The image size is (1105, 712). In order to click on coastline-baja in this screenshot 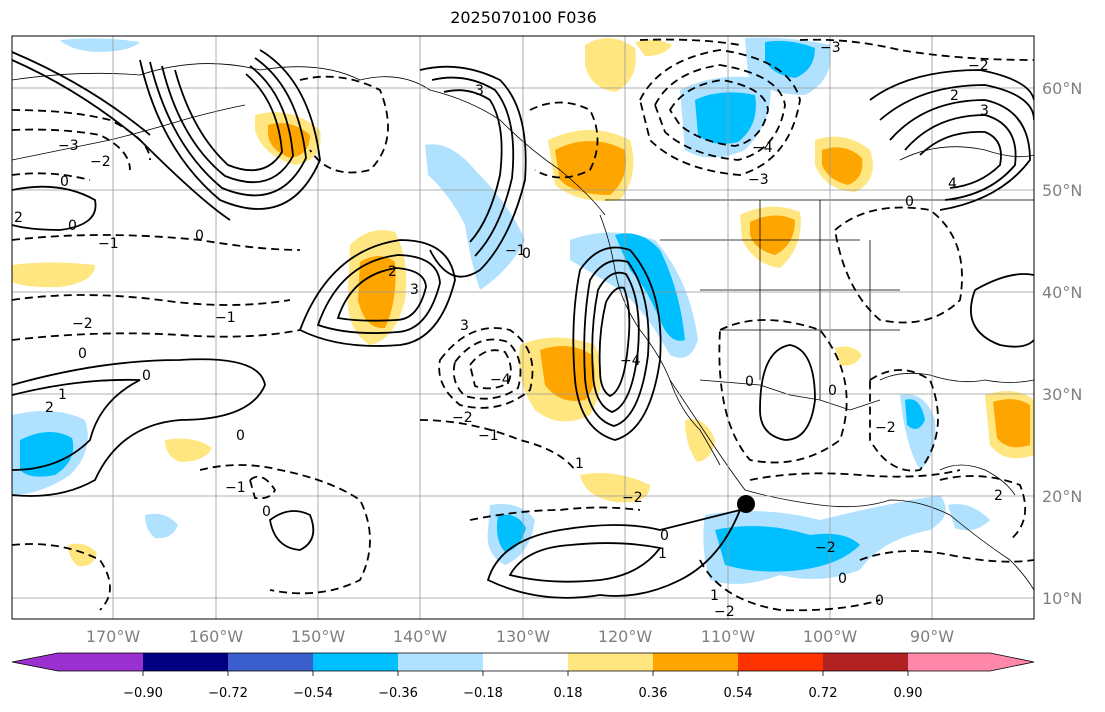, I will do `click(695, 422)`.